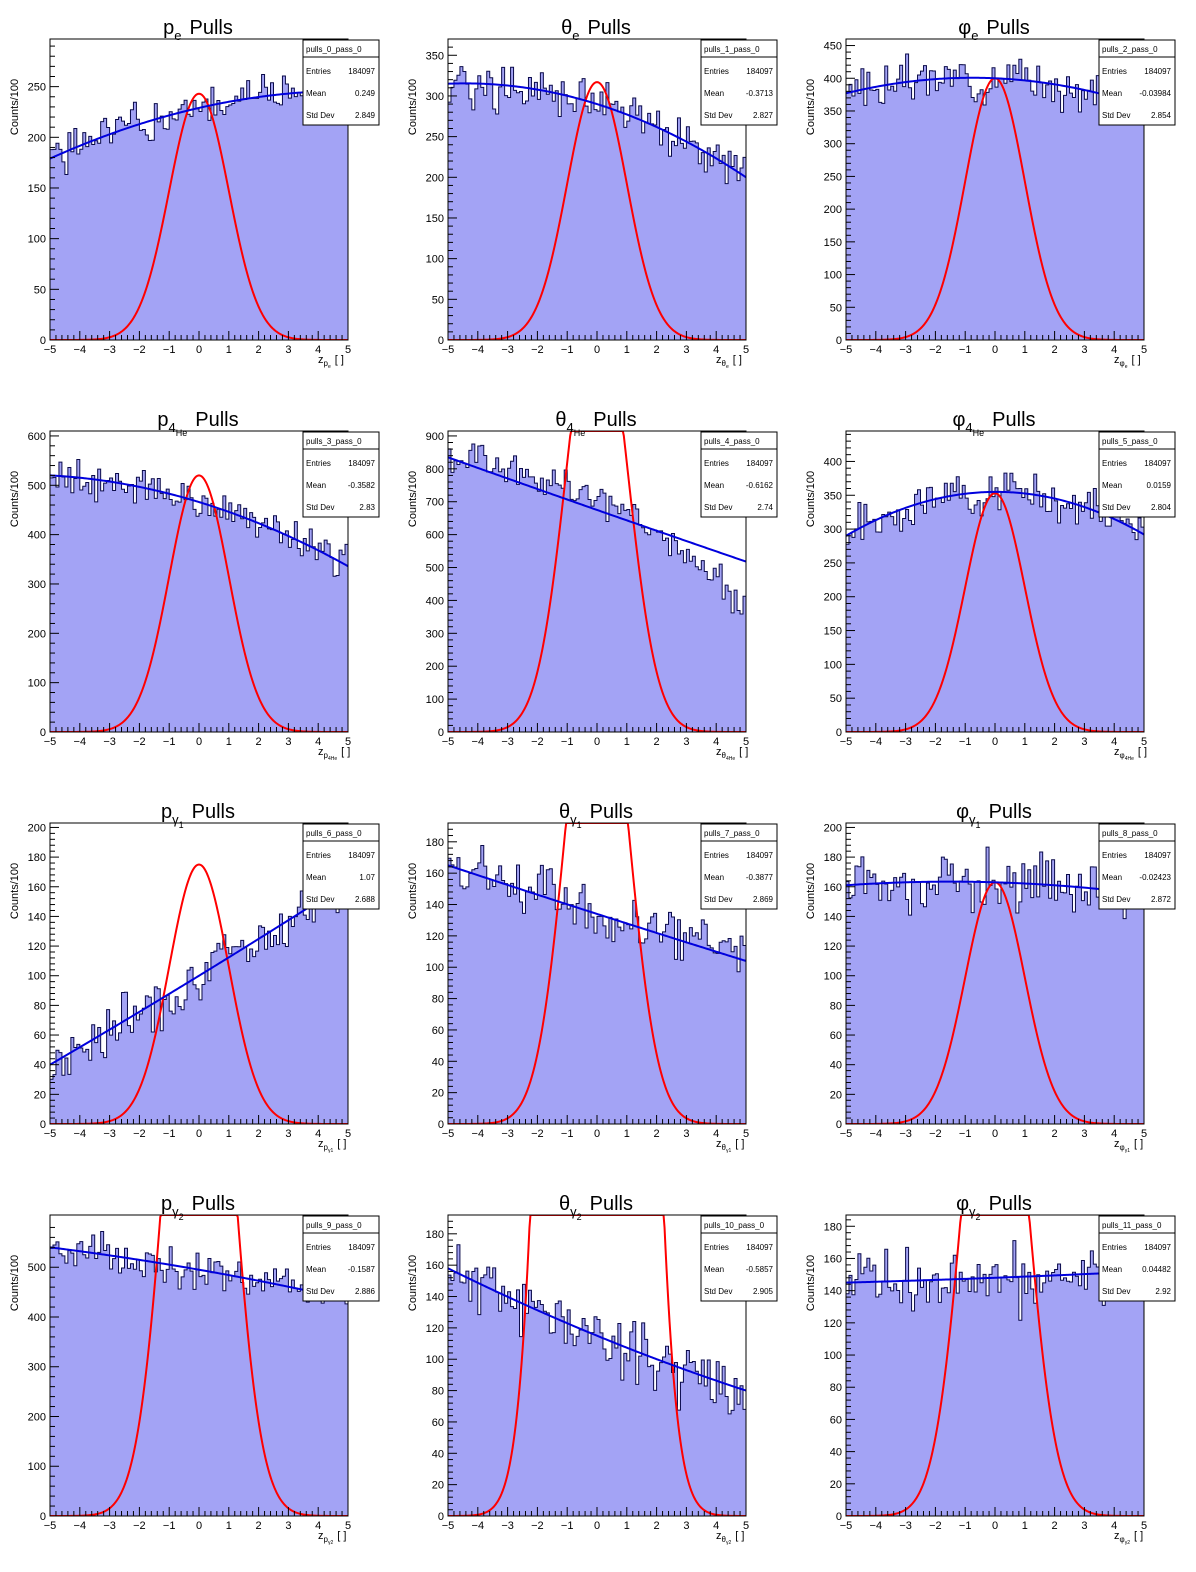 The height and width of the screenshot is (1572, 1196). Describe the element at coordinates (37, 437) in the screenshot. I see `y-tick-label: 600` at that location.